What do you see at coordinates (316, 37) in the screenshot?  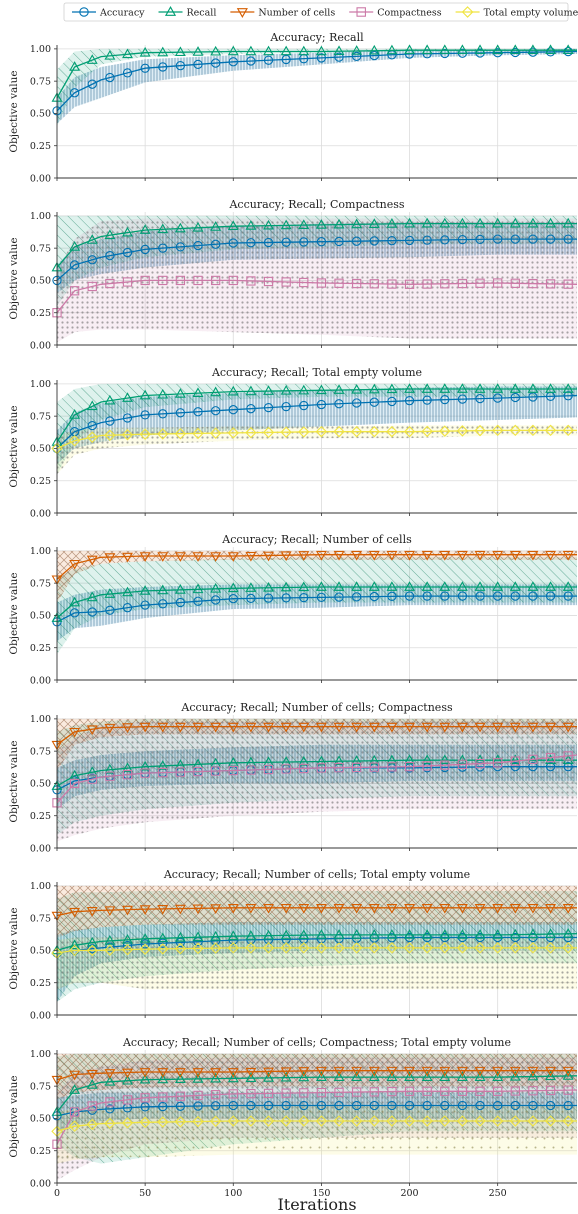 I see `subplot-title: Accuracy; Recall` at bounding box center [316, 37].